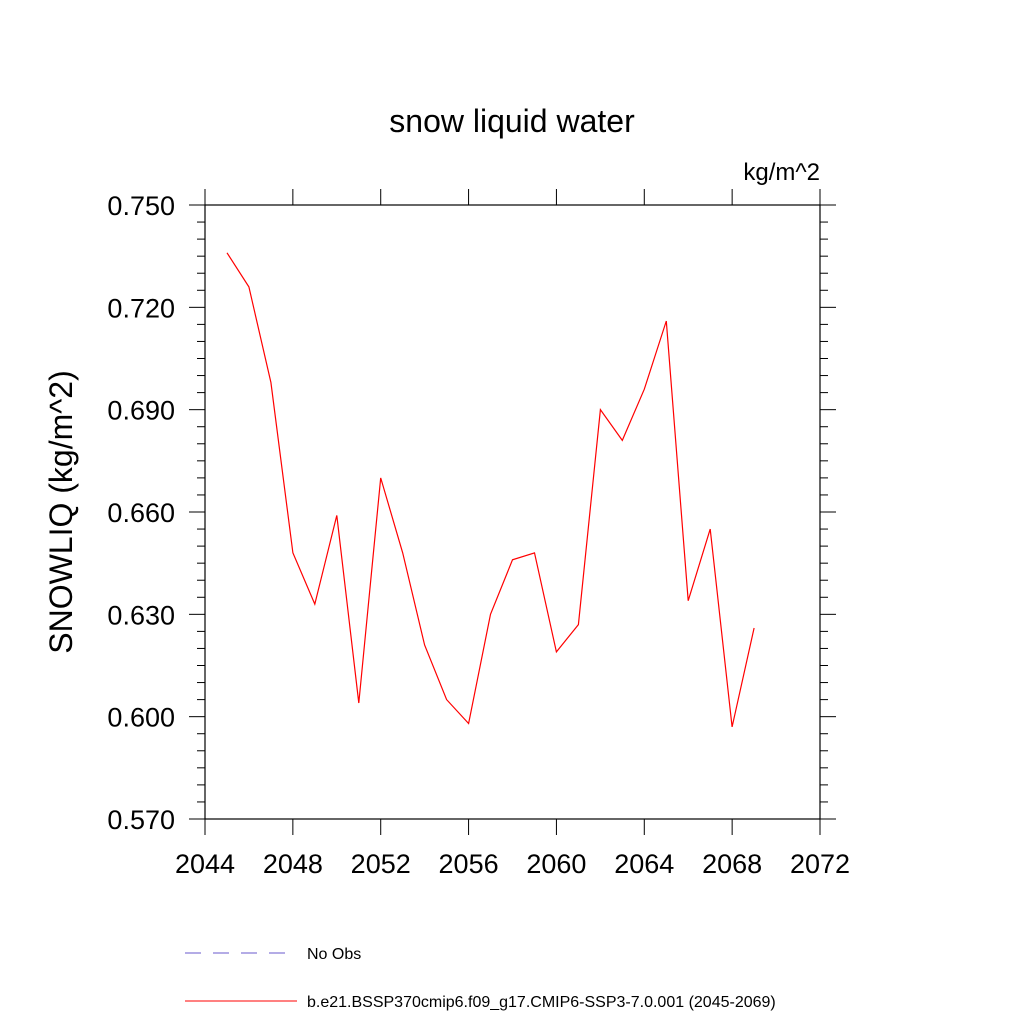  What do you see at coordinates (141, 411) in the screenshot?
I see `y-tick-label: 0.690` at bounding box center [141, 411].